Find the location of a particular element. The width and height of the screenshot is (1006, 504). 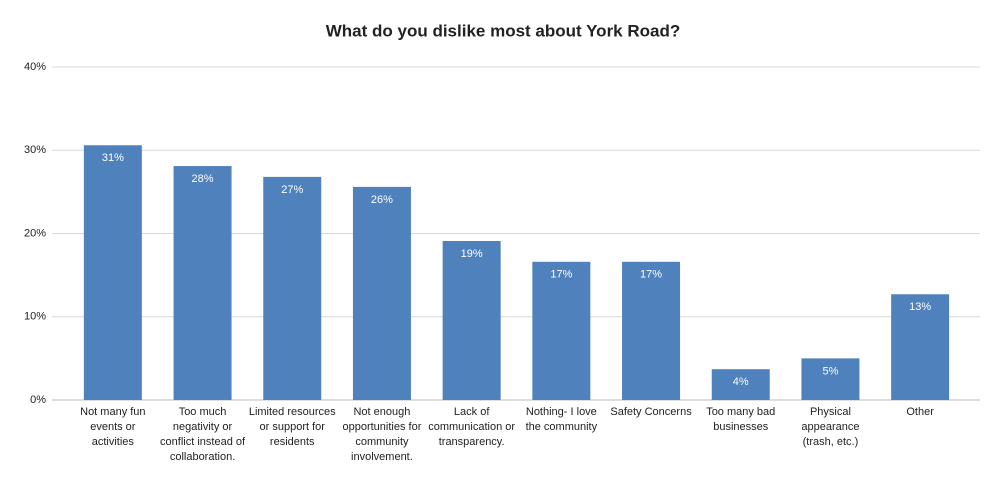

x-tick-label: Too many bad businesses is located at coordinates (741, 419).